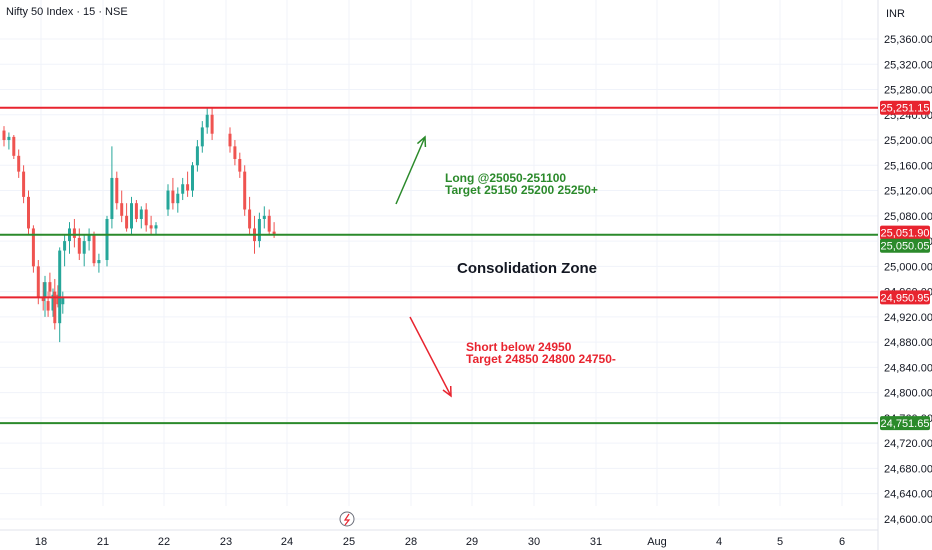 The width and height of the screenshot is (932, 550). Describe the element at coordinates (541, 359) in the screenshot. I see `short-text-line2: Target 24850 24800 24750-` at that location.